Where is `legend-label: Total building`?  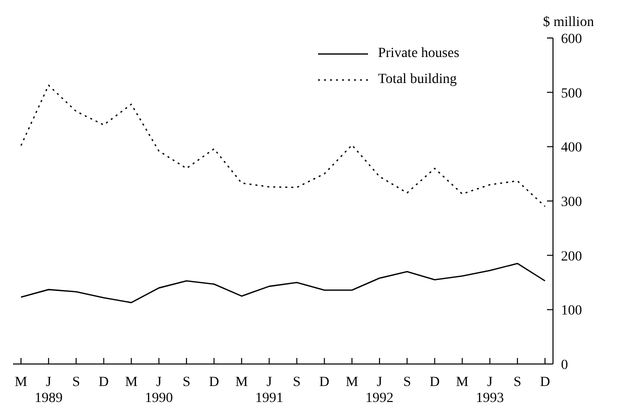 legend-label: Total building is located at coordinates (417, 80).